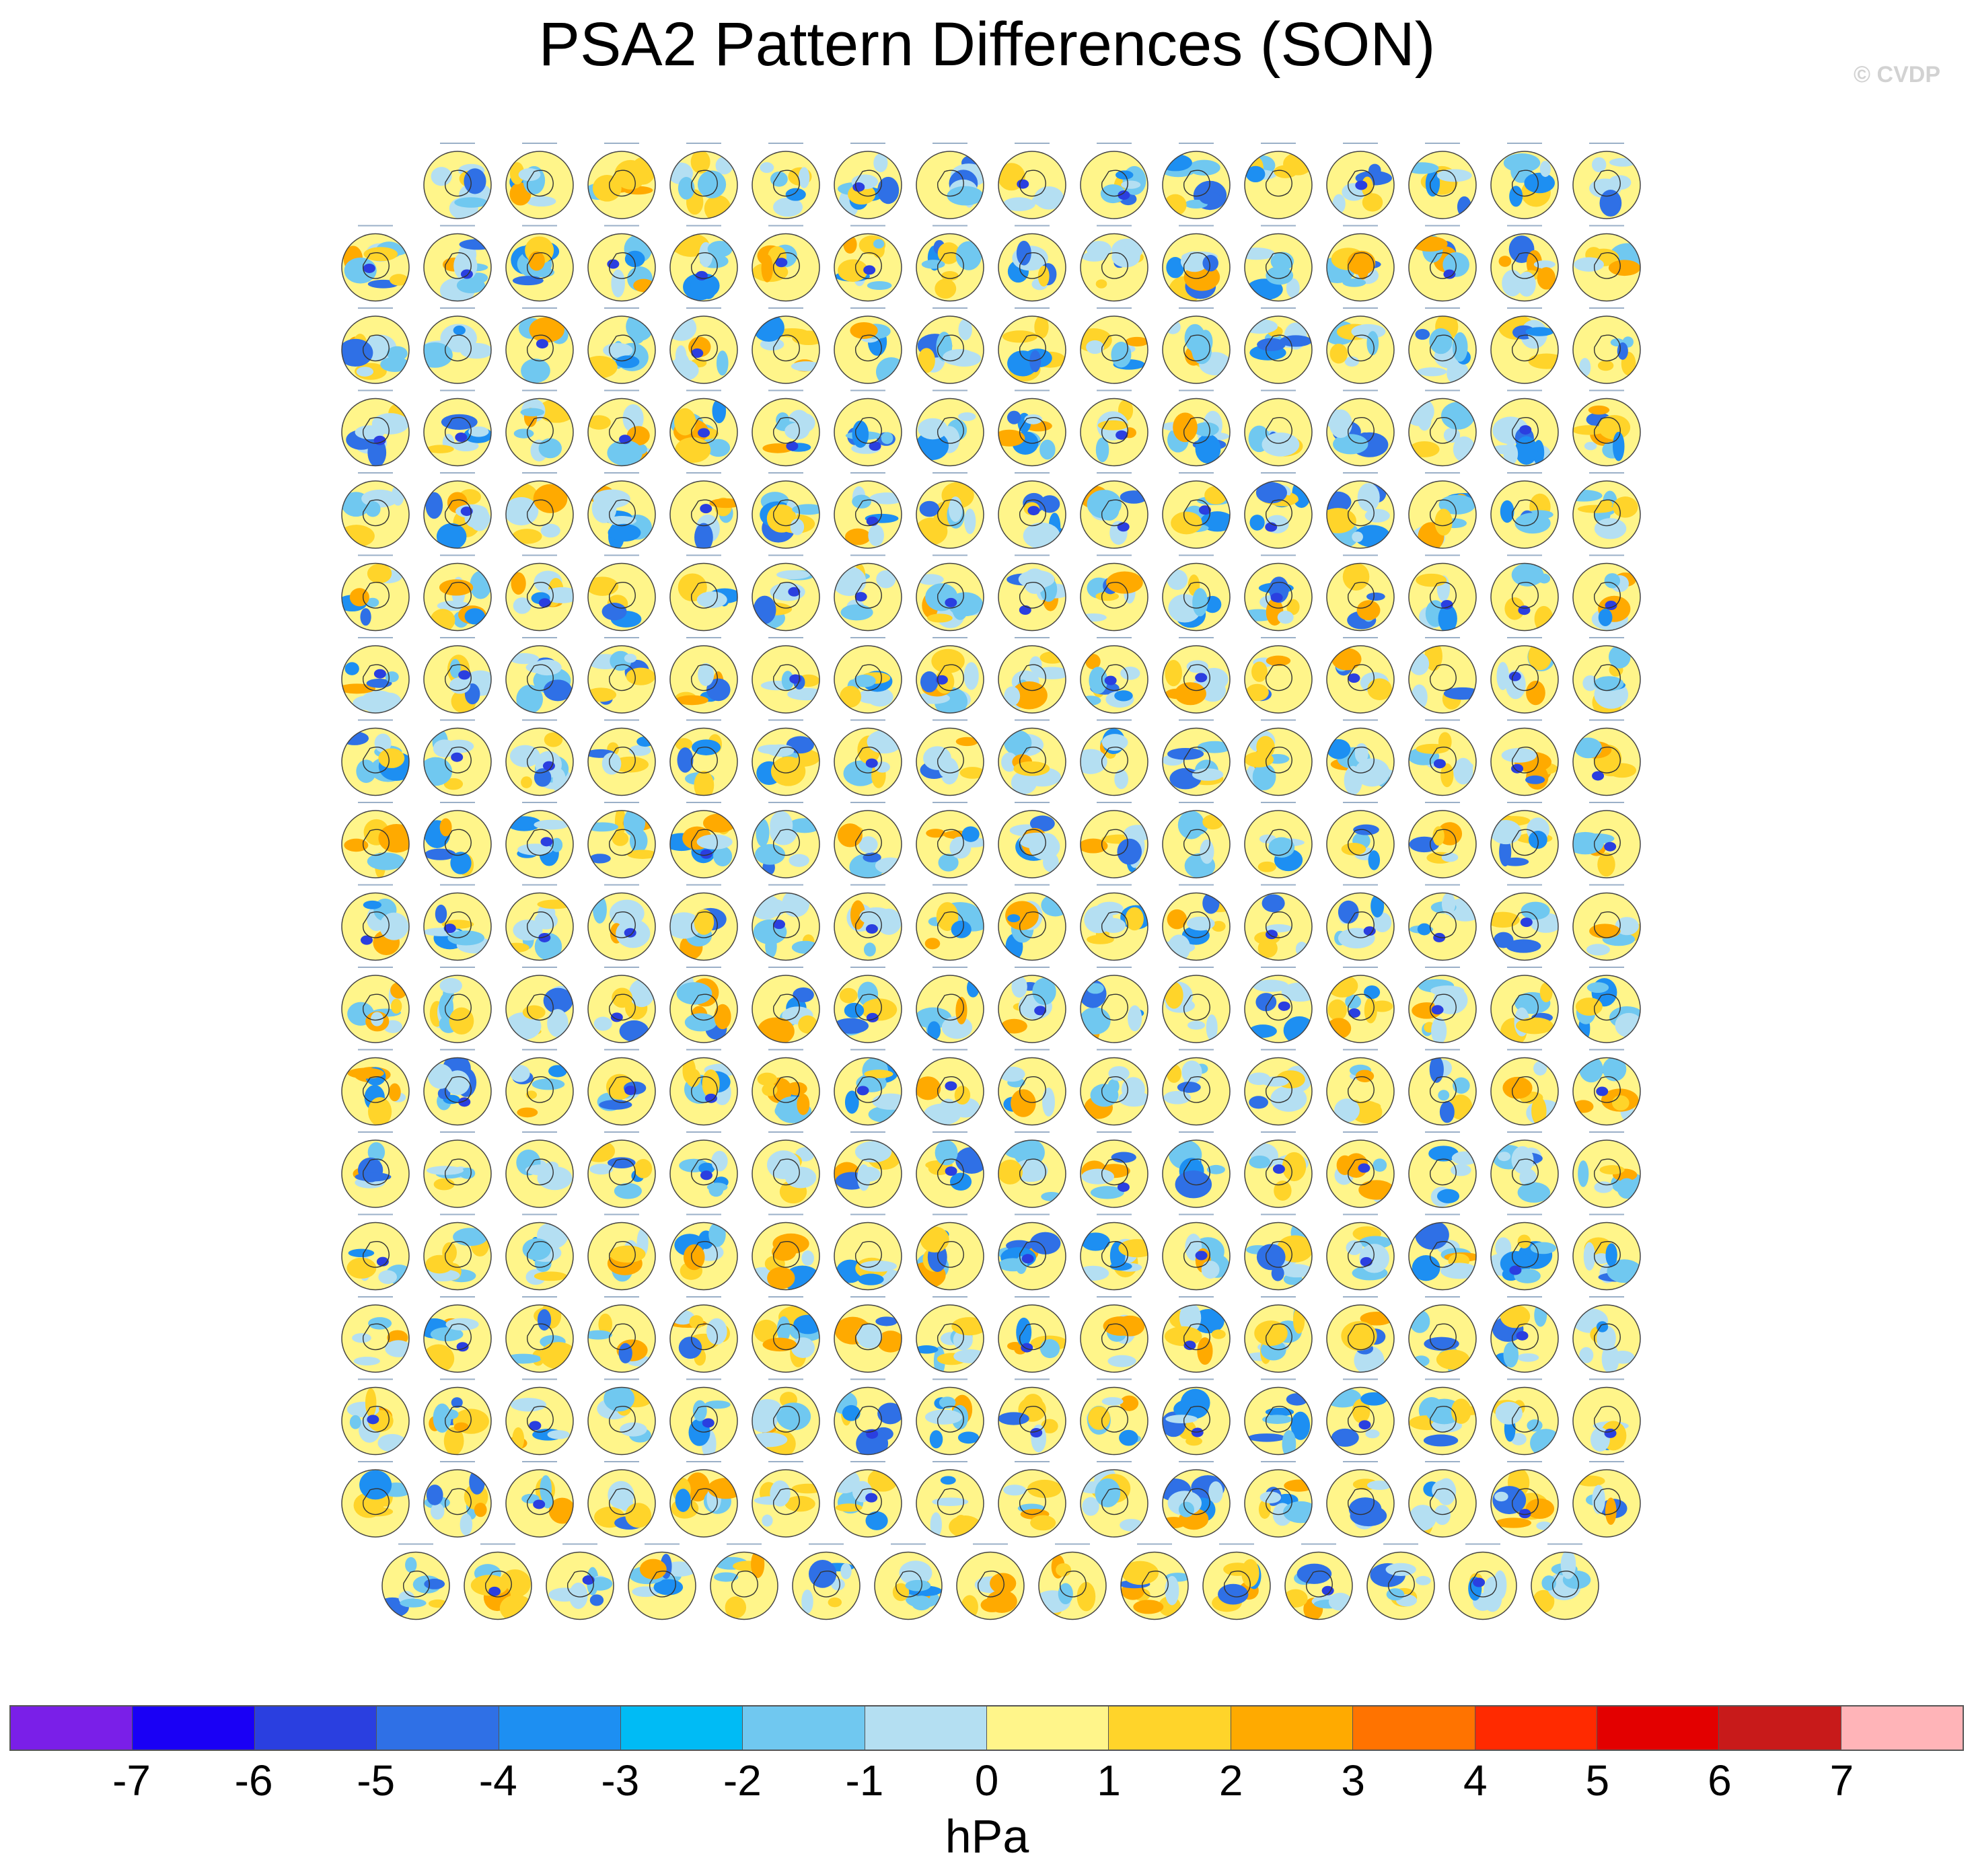  Describe the element at coordinates (132, 1781) in the screenshot. I see `colorbar-tick-label: -7` at that location.